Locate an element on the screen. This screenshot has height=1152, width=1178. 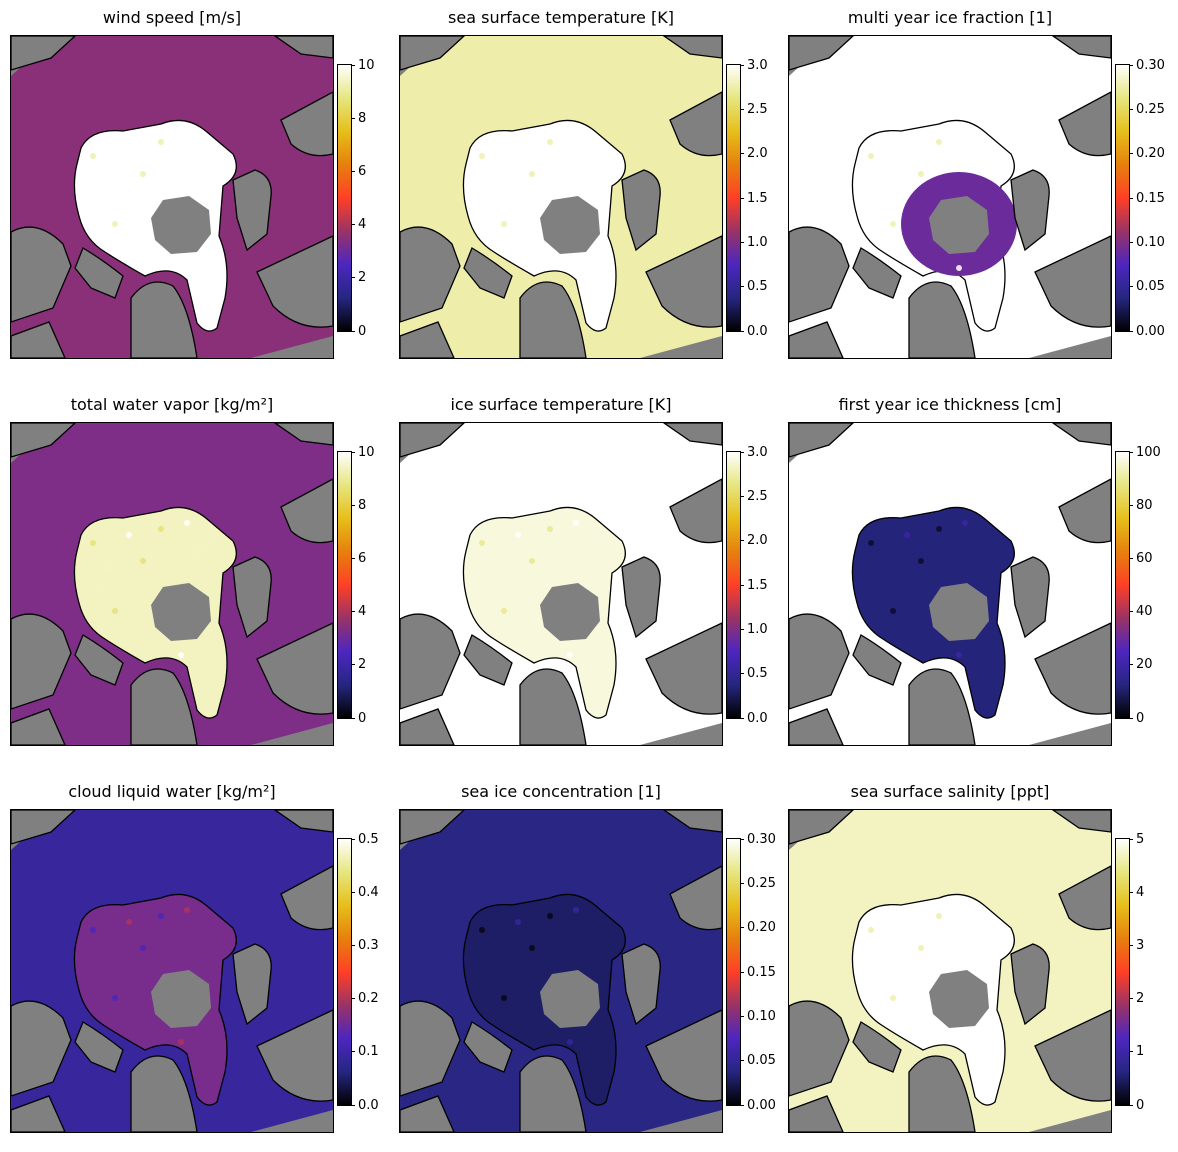
map-panel: wind speed [m/s] 0 2 4 6 8 10 is located at coordinates (200, 193).